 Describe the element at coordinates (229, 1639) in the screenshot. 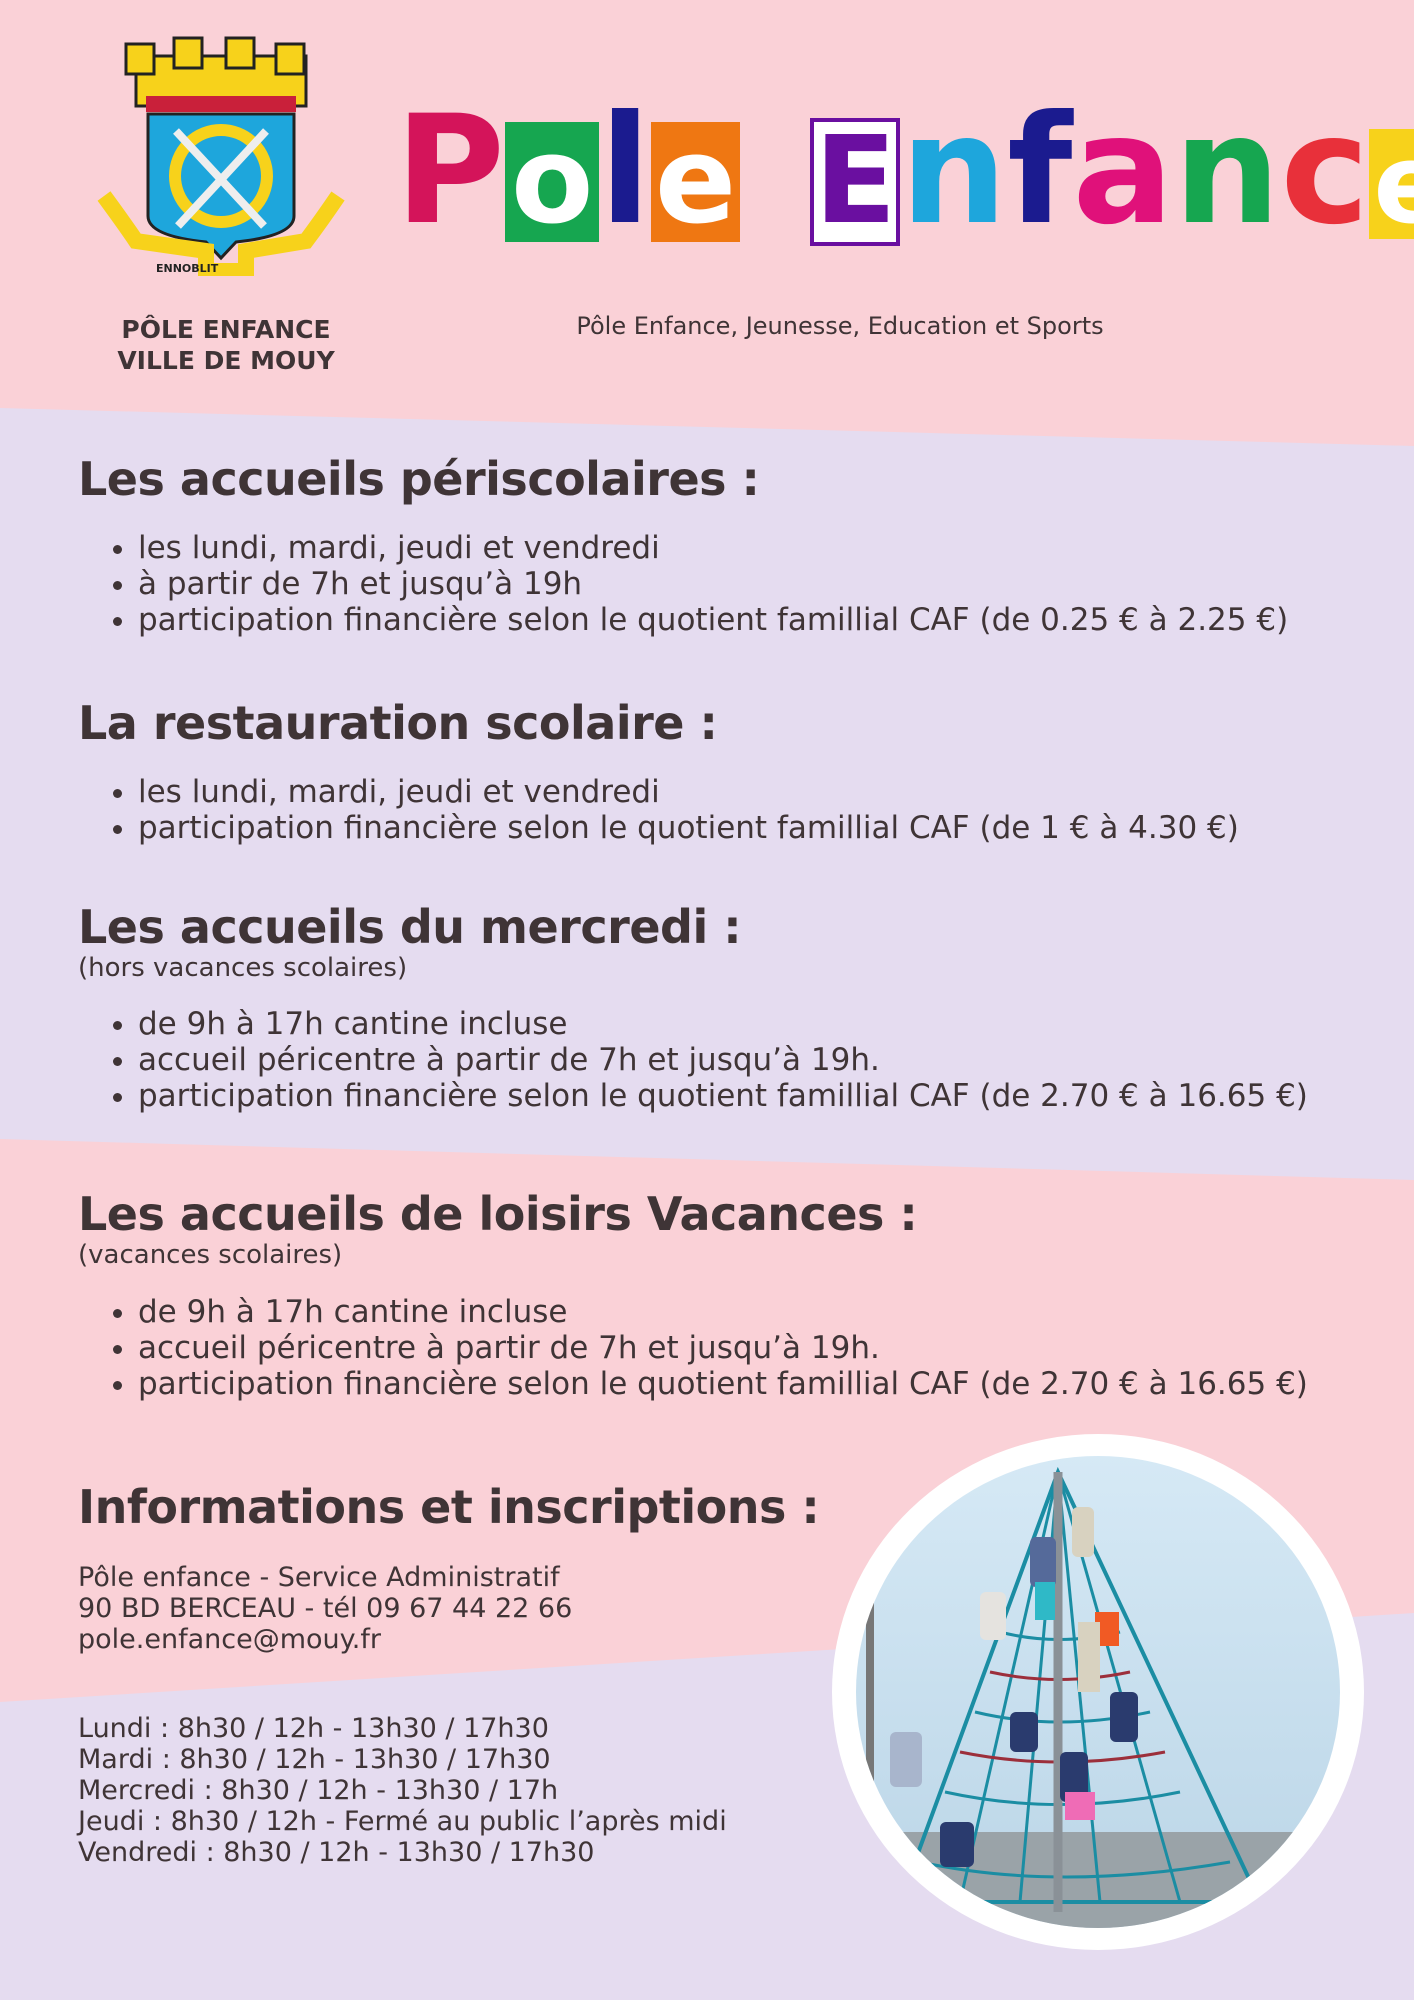

I see `contact-email: pole.enfance@mouy.fr` at that location.